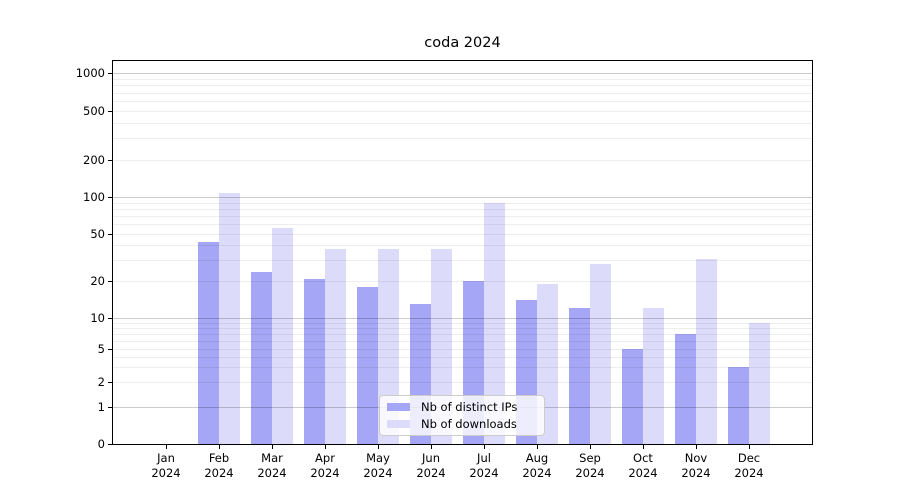 This screenshot has height=500, width=900. I want to click on legend-item-downloads: Nb of downloads, so click(462, 424).